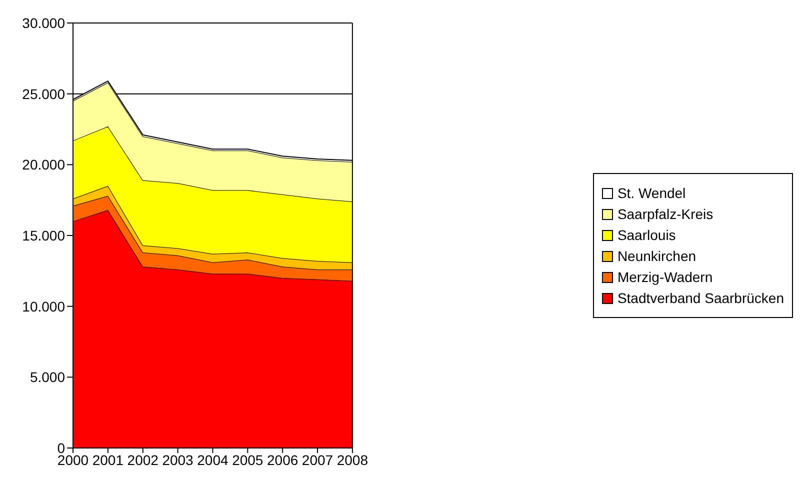 Image resolution: width=803 pixels, height=495 pixels. I want to click on x-tick-label: 2003, so click(178, 460).